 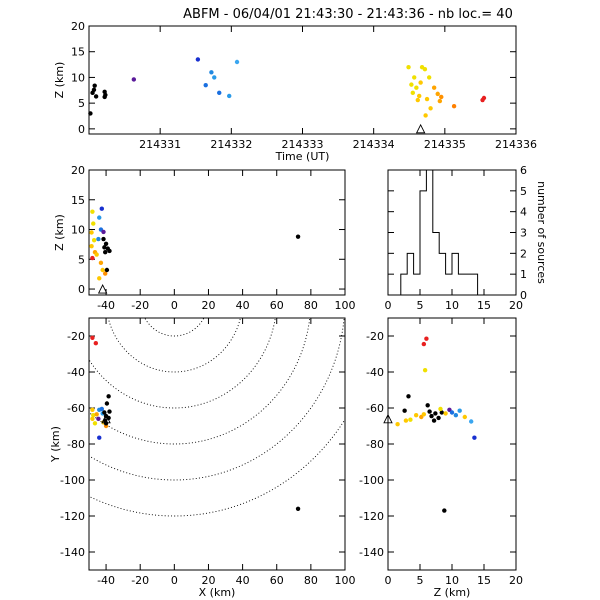 I want to click on station-triangle-icon, so click(x=388, y=418).